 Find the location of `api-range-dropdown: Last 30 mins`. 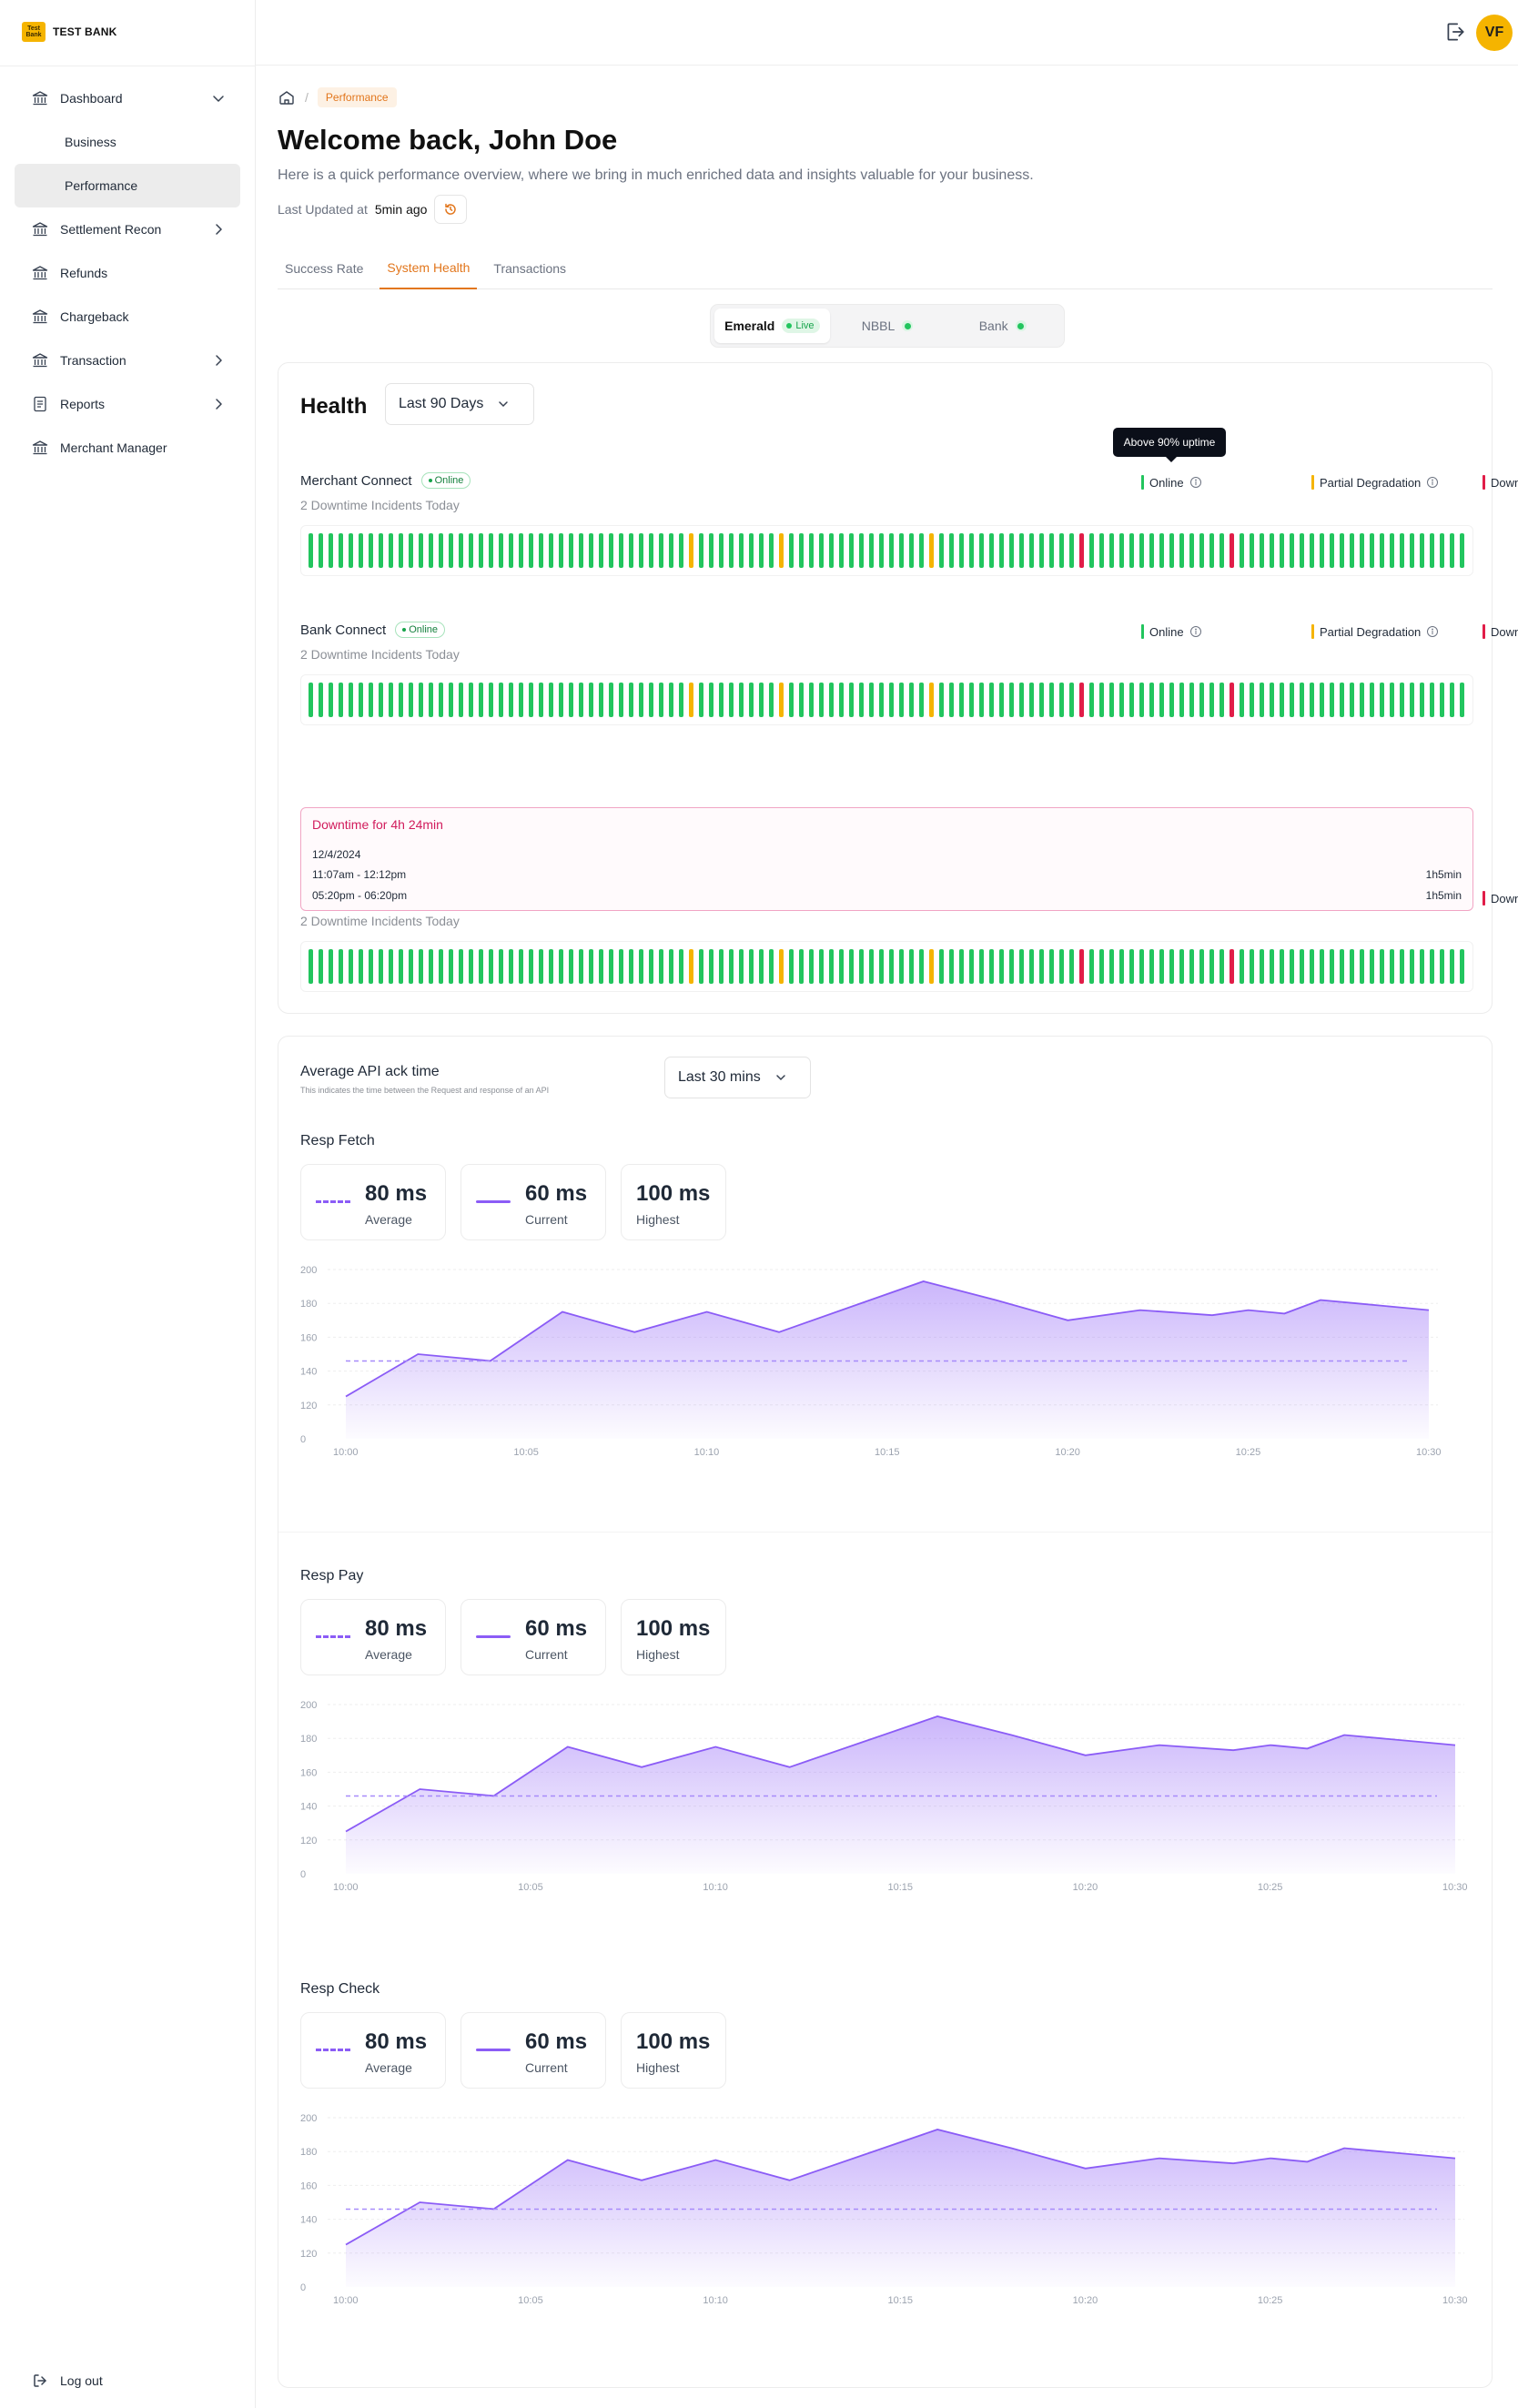

api-range-dropdown: Last 30 mins is located at coordinates (738, 1077).